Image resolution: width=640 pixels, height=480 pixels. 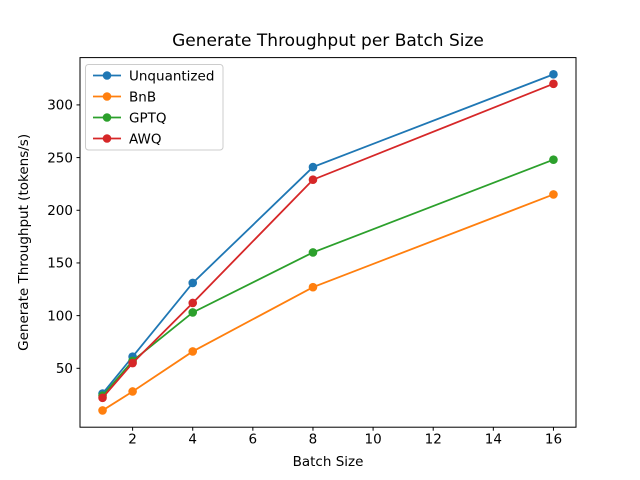 What do you see at coordinates (328, 41) in the screenshot?
I see `chart-title: Generate Throughput per Batch Size` at bounding box center [328, 41].